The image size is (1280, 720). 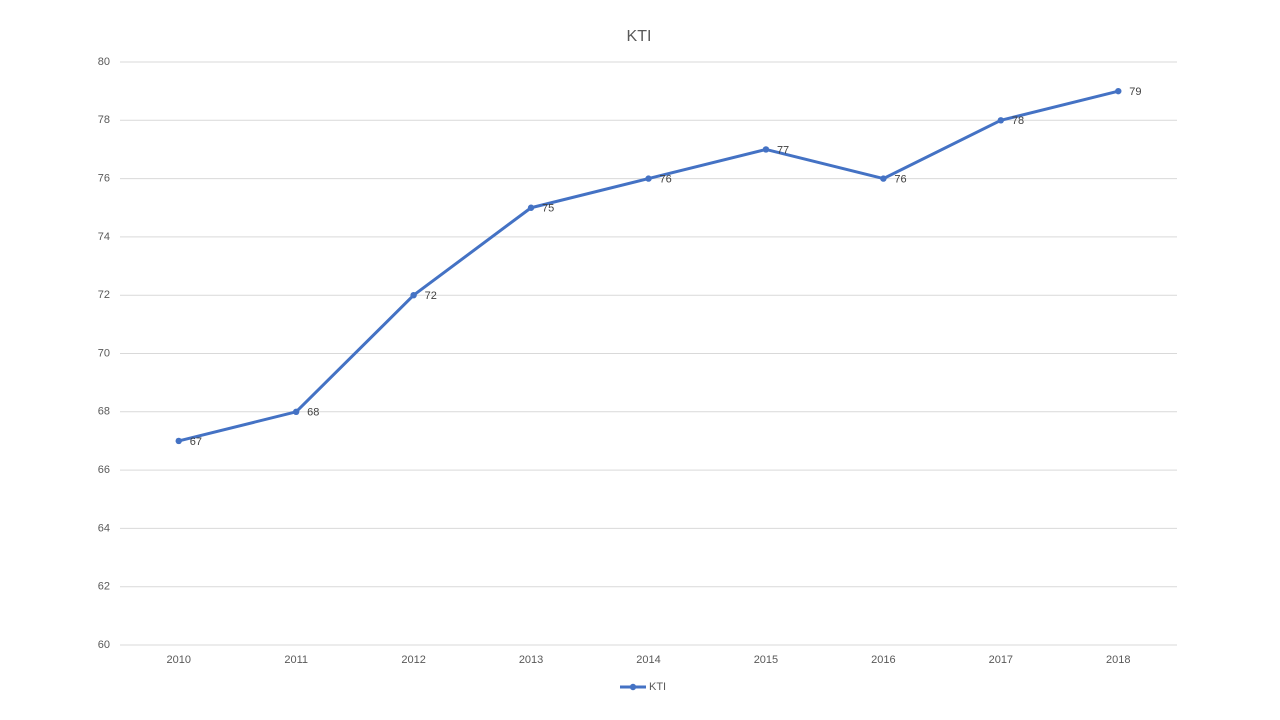 What do you see at coordinates (883, 660) in the screenshot?
I see `x-tick-label: 2016` at bounding box center [883, 660].